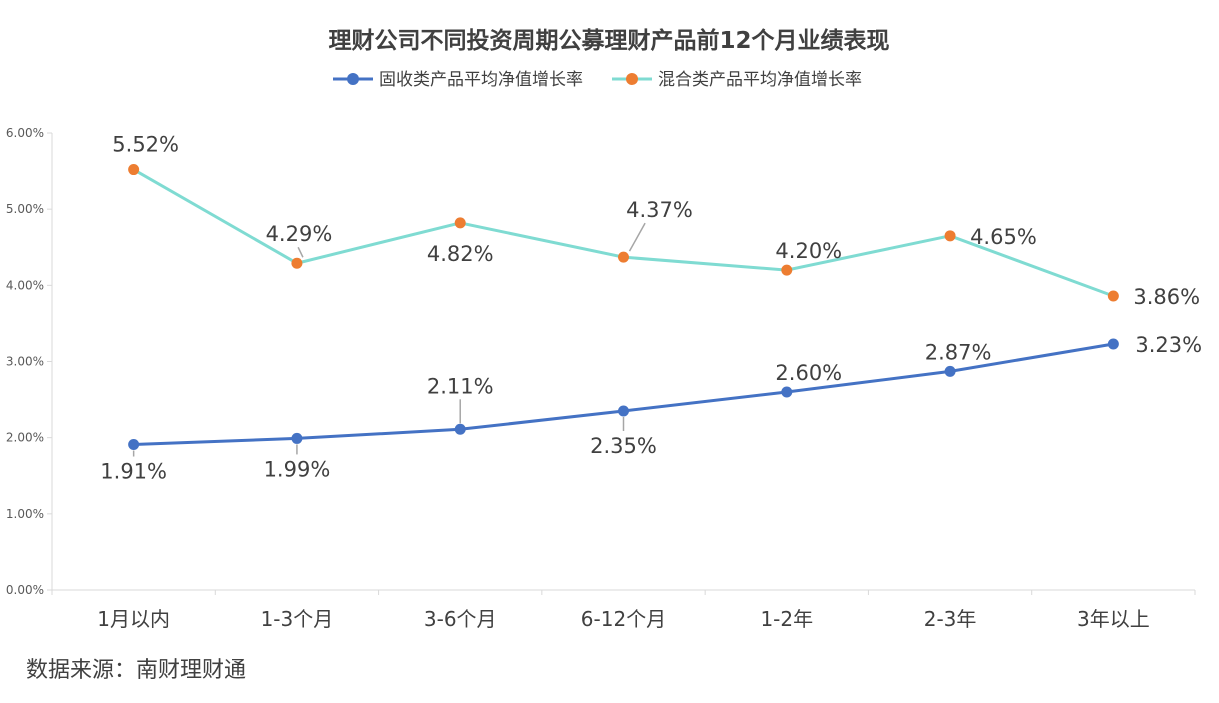 The image size is (1219, 703). What do you see at coordinates (136, 670) in the screenshot?
I see `source-note: 数据来源：南财理财通` at bounding box center [136, 670].